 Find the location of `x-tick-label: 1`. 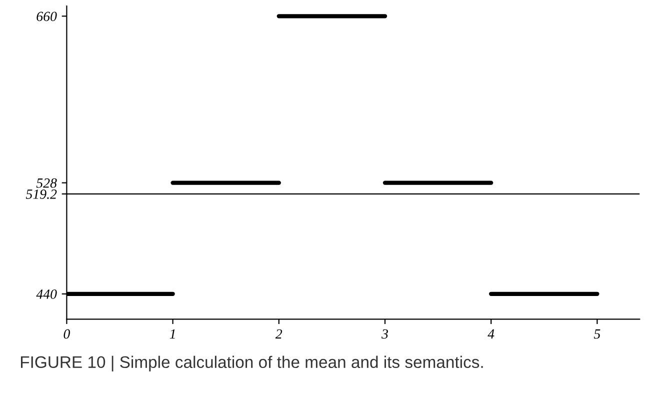

x-tick-label: 1 is located at coordinates (172, 334).